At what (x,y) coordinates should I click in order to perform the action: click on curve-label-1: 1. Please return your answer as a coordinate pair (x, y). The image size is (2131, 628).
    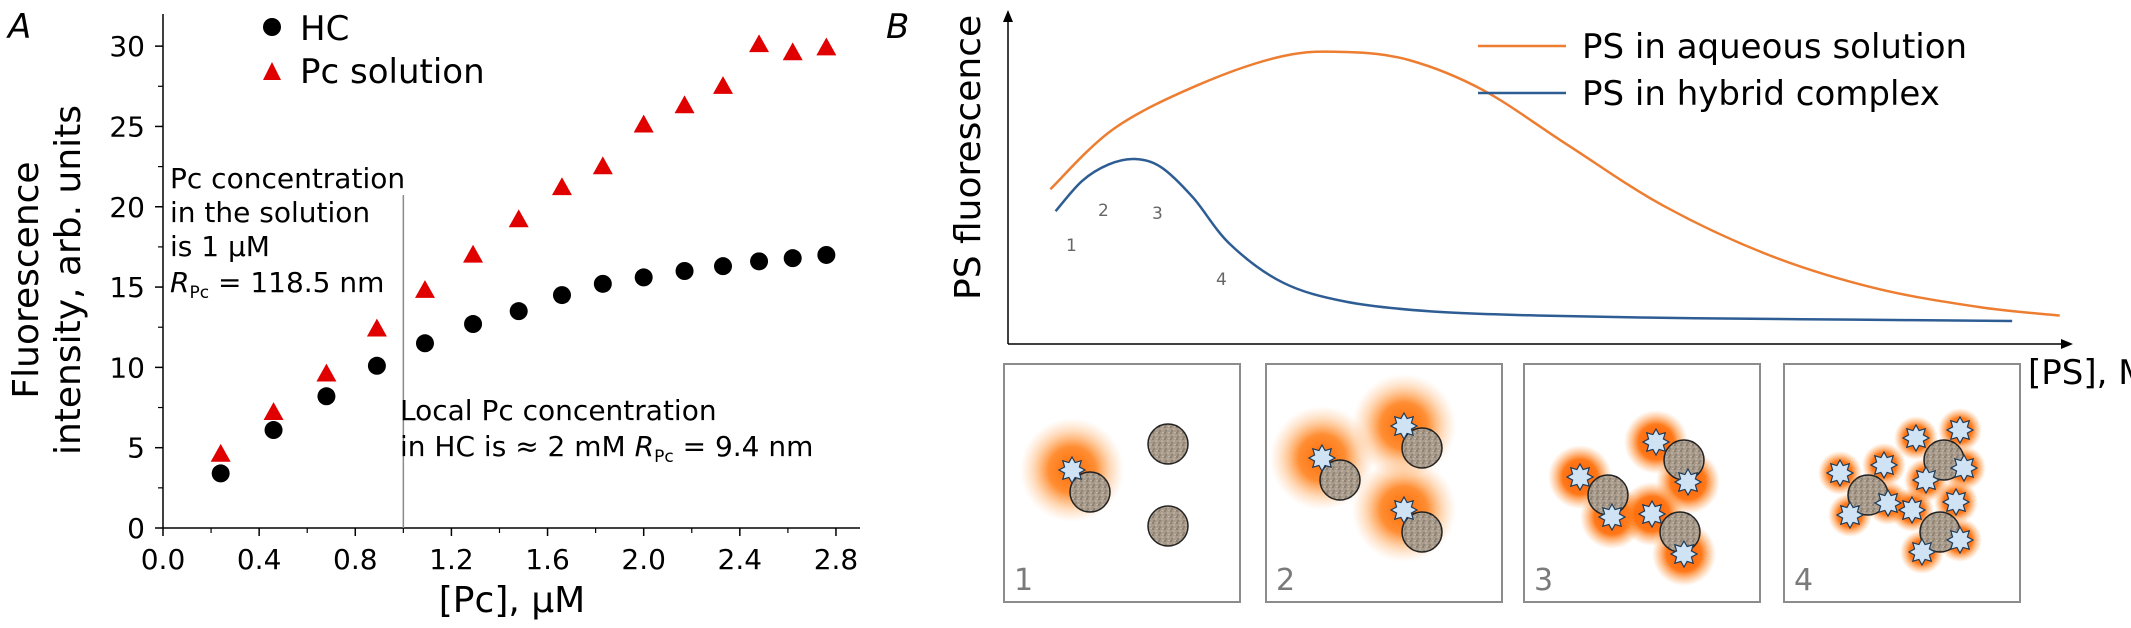
    Looking at the image, I should click on (1071, 246).